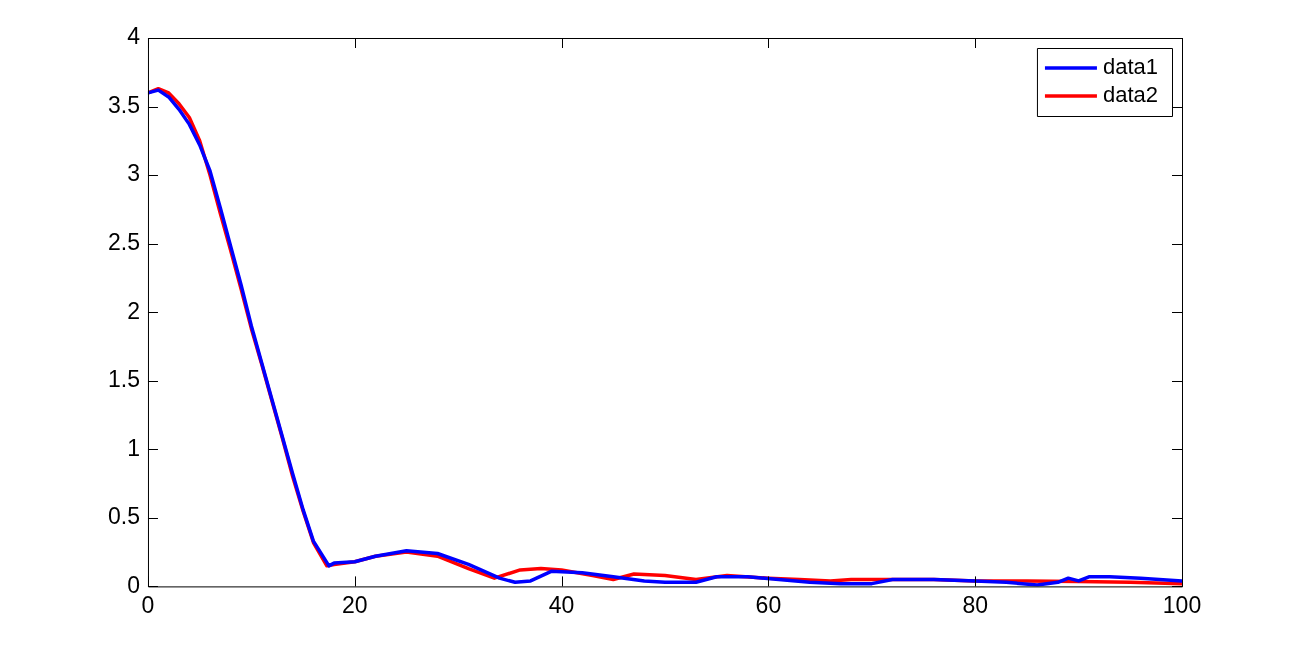 The image size is (1304, 666). What do you see at coordinates (133, 173) in the screenshot?
I see `y-tick-label: 3` at bounding box center [133, 173].